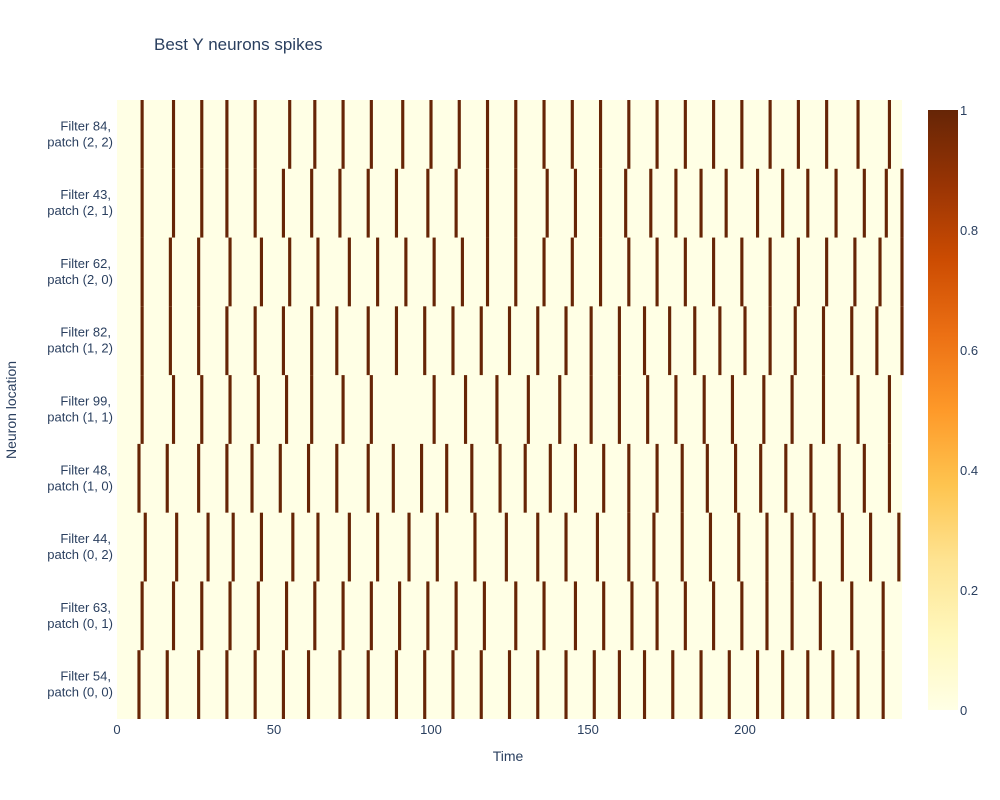  Describe the element at coordinates (85, 125) in the screenshot. I see `y-tick-label-line1: Filter 84,` at that location.